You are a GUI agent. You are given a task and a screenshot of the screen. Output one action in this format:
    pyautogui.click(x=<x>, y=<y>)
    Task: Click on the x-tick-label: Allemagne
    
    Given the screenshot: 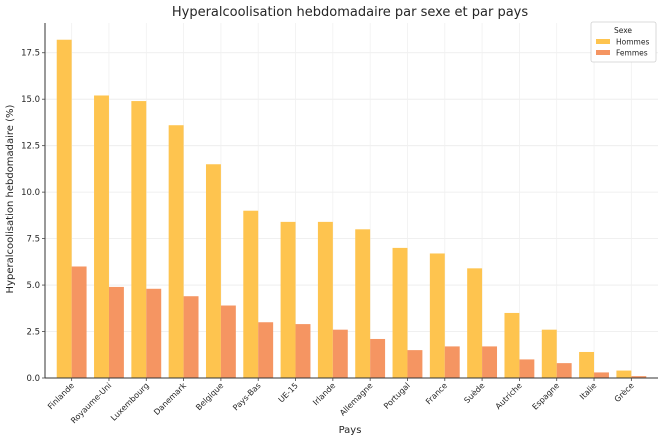 What is the action you would take?
    pyautogui.click(x=356, y=399)
    